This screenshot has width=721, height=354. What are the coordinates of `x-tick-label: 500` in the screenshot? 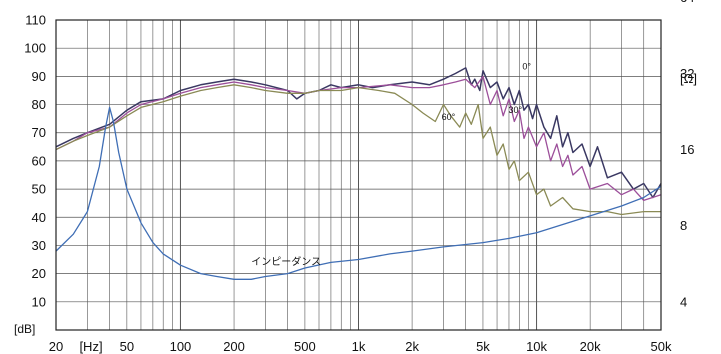 It's located at (305, 346).